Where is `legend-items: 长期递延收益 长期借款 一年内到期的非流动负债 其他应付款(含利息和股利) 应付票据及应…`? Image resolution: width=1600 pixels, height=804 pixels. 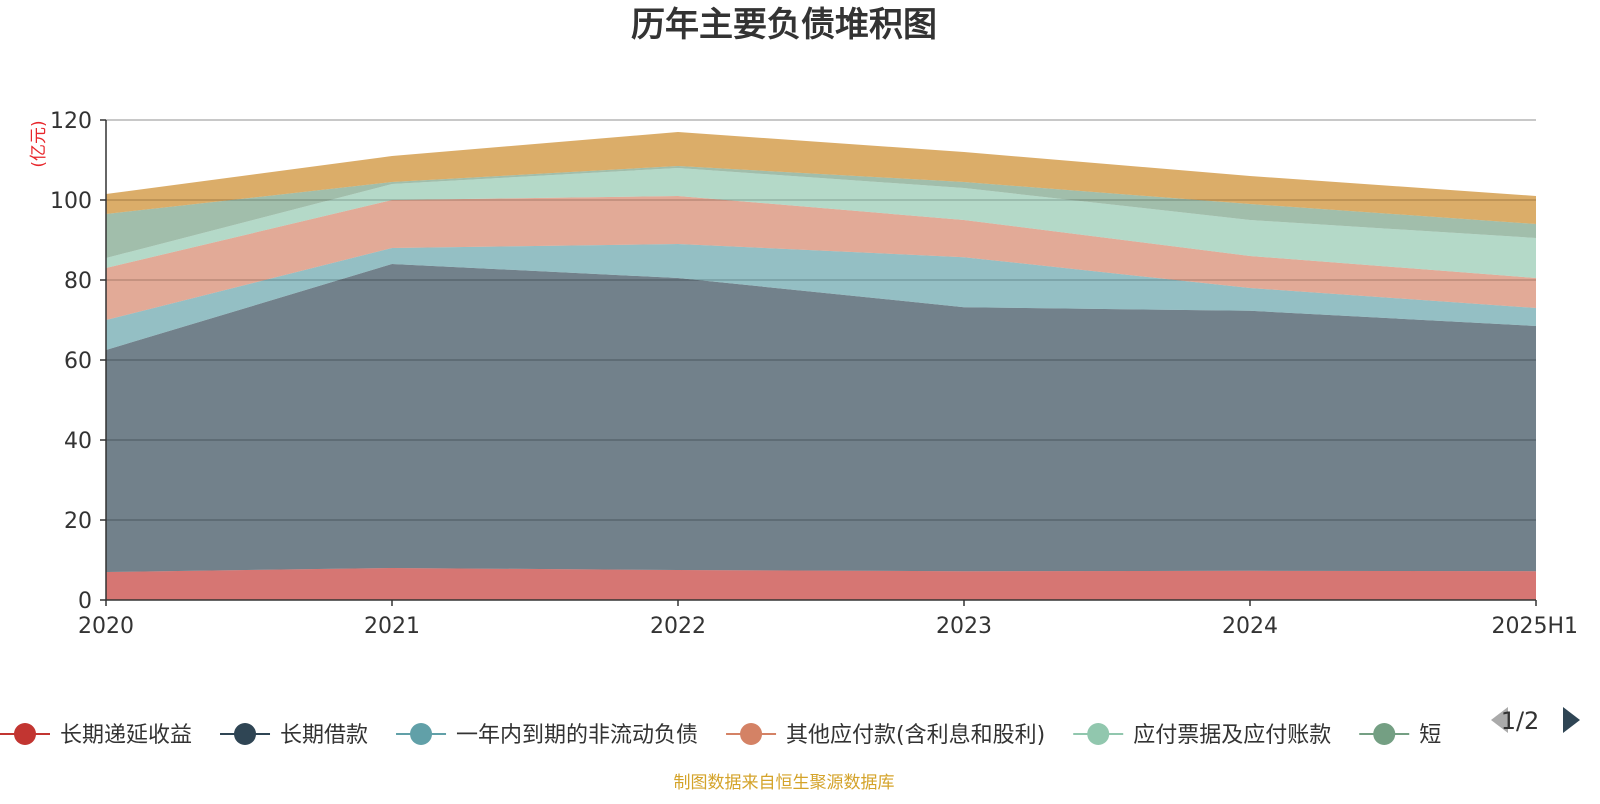 legend-items: 长期递延收益 长期借款 一年内到期的非流动负债 其他应付款(含利息和股利) 应付票据及应… is located at coordinates (720, 735).